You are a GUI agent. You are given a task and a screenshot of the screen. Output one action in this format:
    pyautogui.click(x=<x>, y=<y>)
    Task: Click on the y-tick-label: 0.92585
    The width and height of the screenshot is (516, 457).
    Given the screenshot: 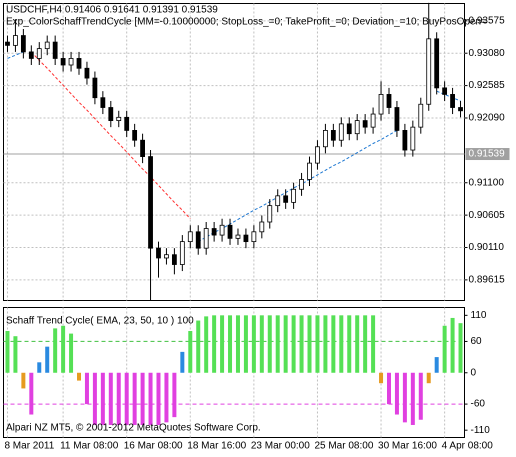 What is the action you would take?
    pyautogui.click(x=487, y=85)
    